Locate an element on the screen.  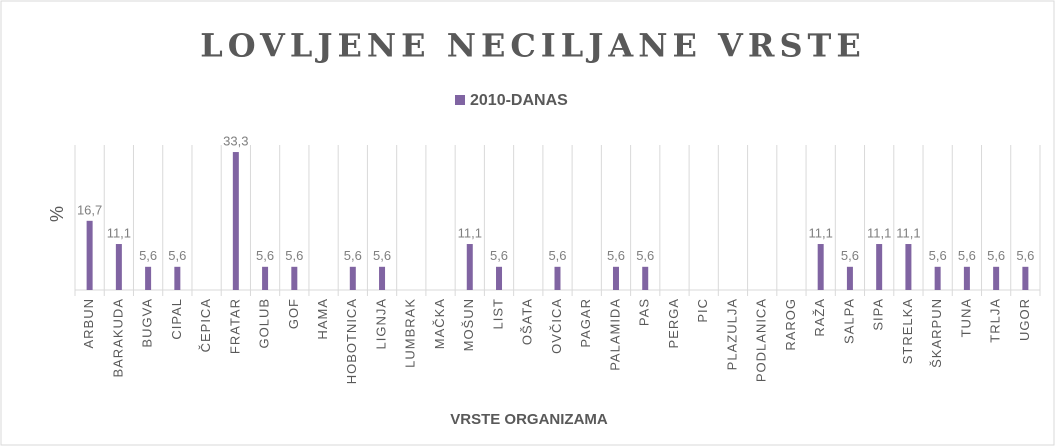
x-tick-label: PODLANICA is located at coordinates (761, 340).